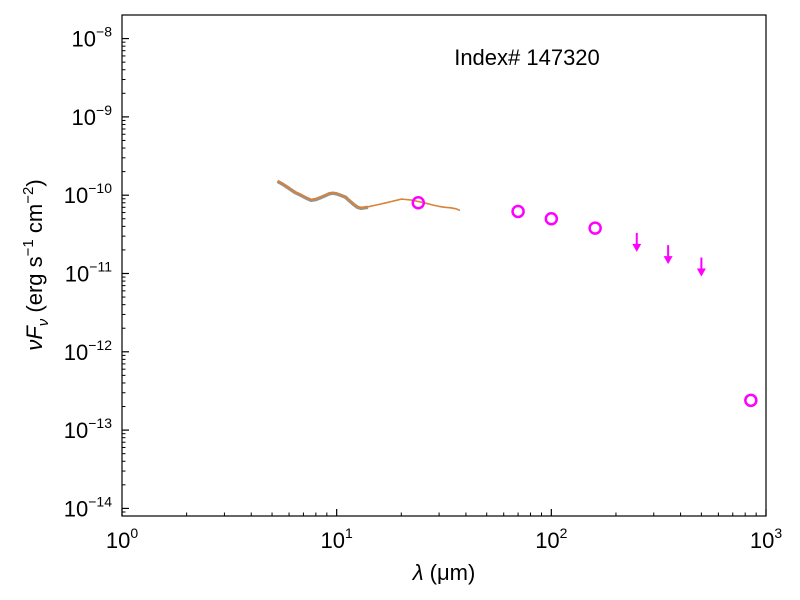 Image resolution: width=800 pixels, height=600 pixels. Describe the element at coordinates (88, 194) in the screenshot. I see `y-tick-label: 10⁻¹⁰` at that location.